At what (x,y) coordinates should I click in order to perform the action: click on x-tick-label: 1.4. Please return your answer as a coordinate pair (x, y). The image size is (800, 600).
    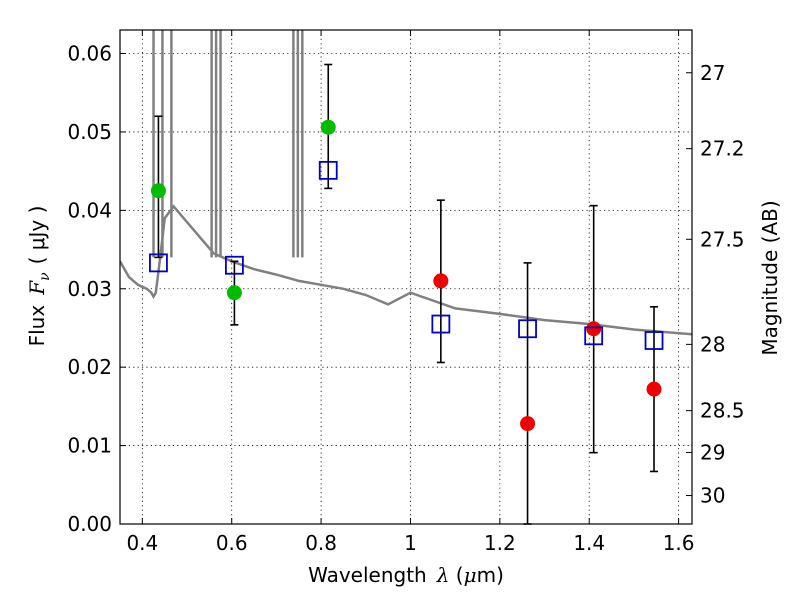
    Looking at the image, I should click on (589, 543).